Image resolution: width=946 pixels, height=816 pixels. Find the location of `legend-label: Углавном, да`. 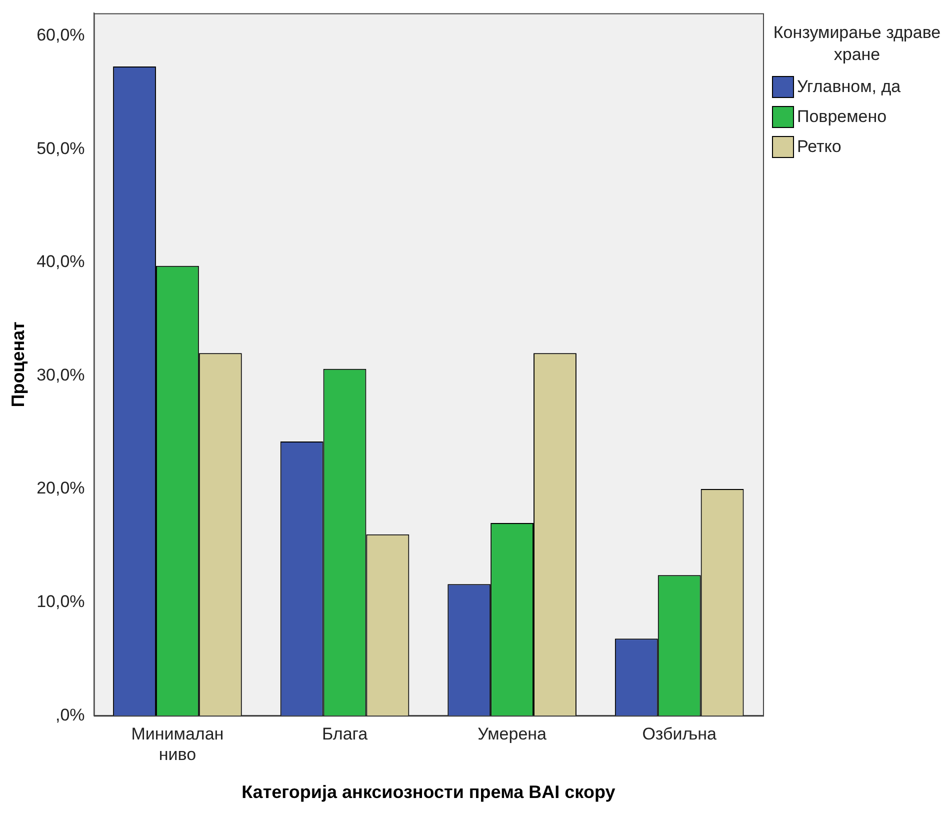

legend-label: Углавном, да is located at coordinates (849, 87).